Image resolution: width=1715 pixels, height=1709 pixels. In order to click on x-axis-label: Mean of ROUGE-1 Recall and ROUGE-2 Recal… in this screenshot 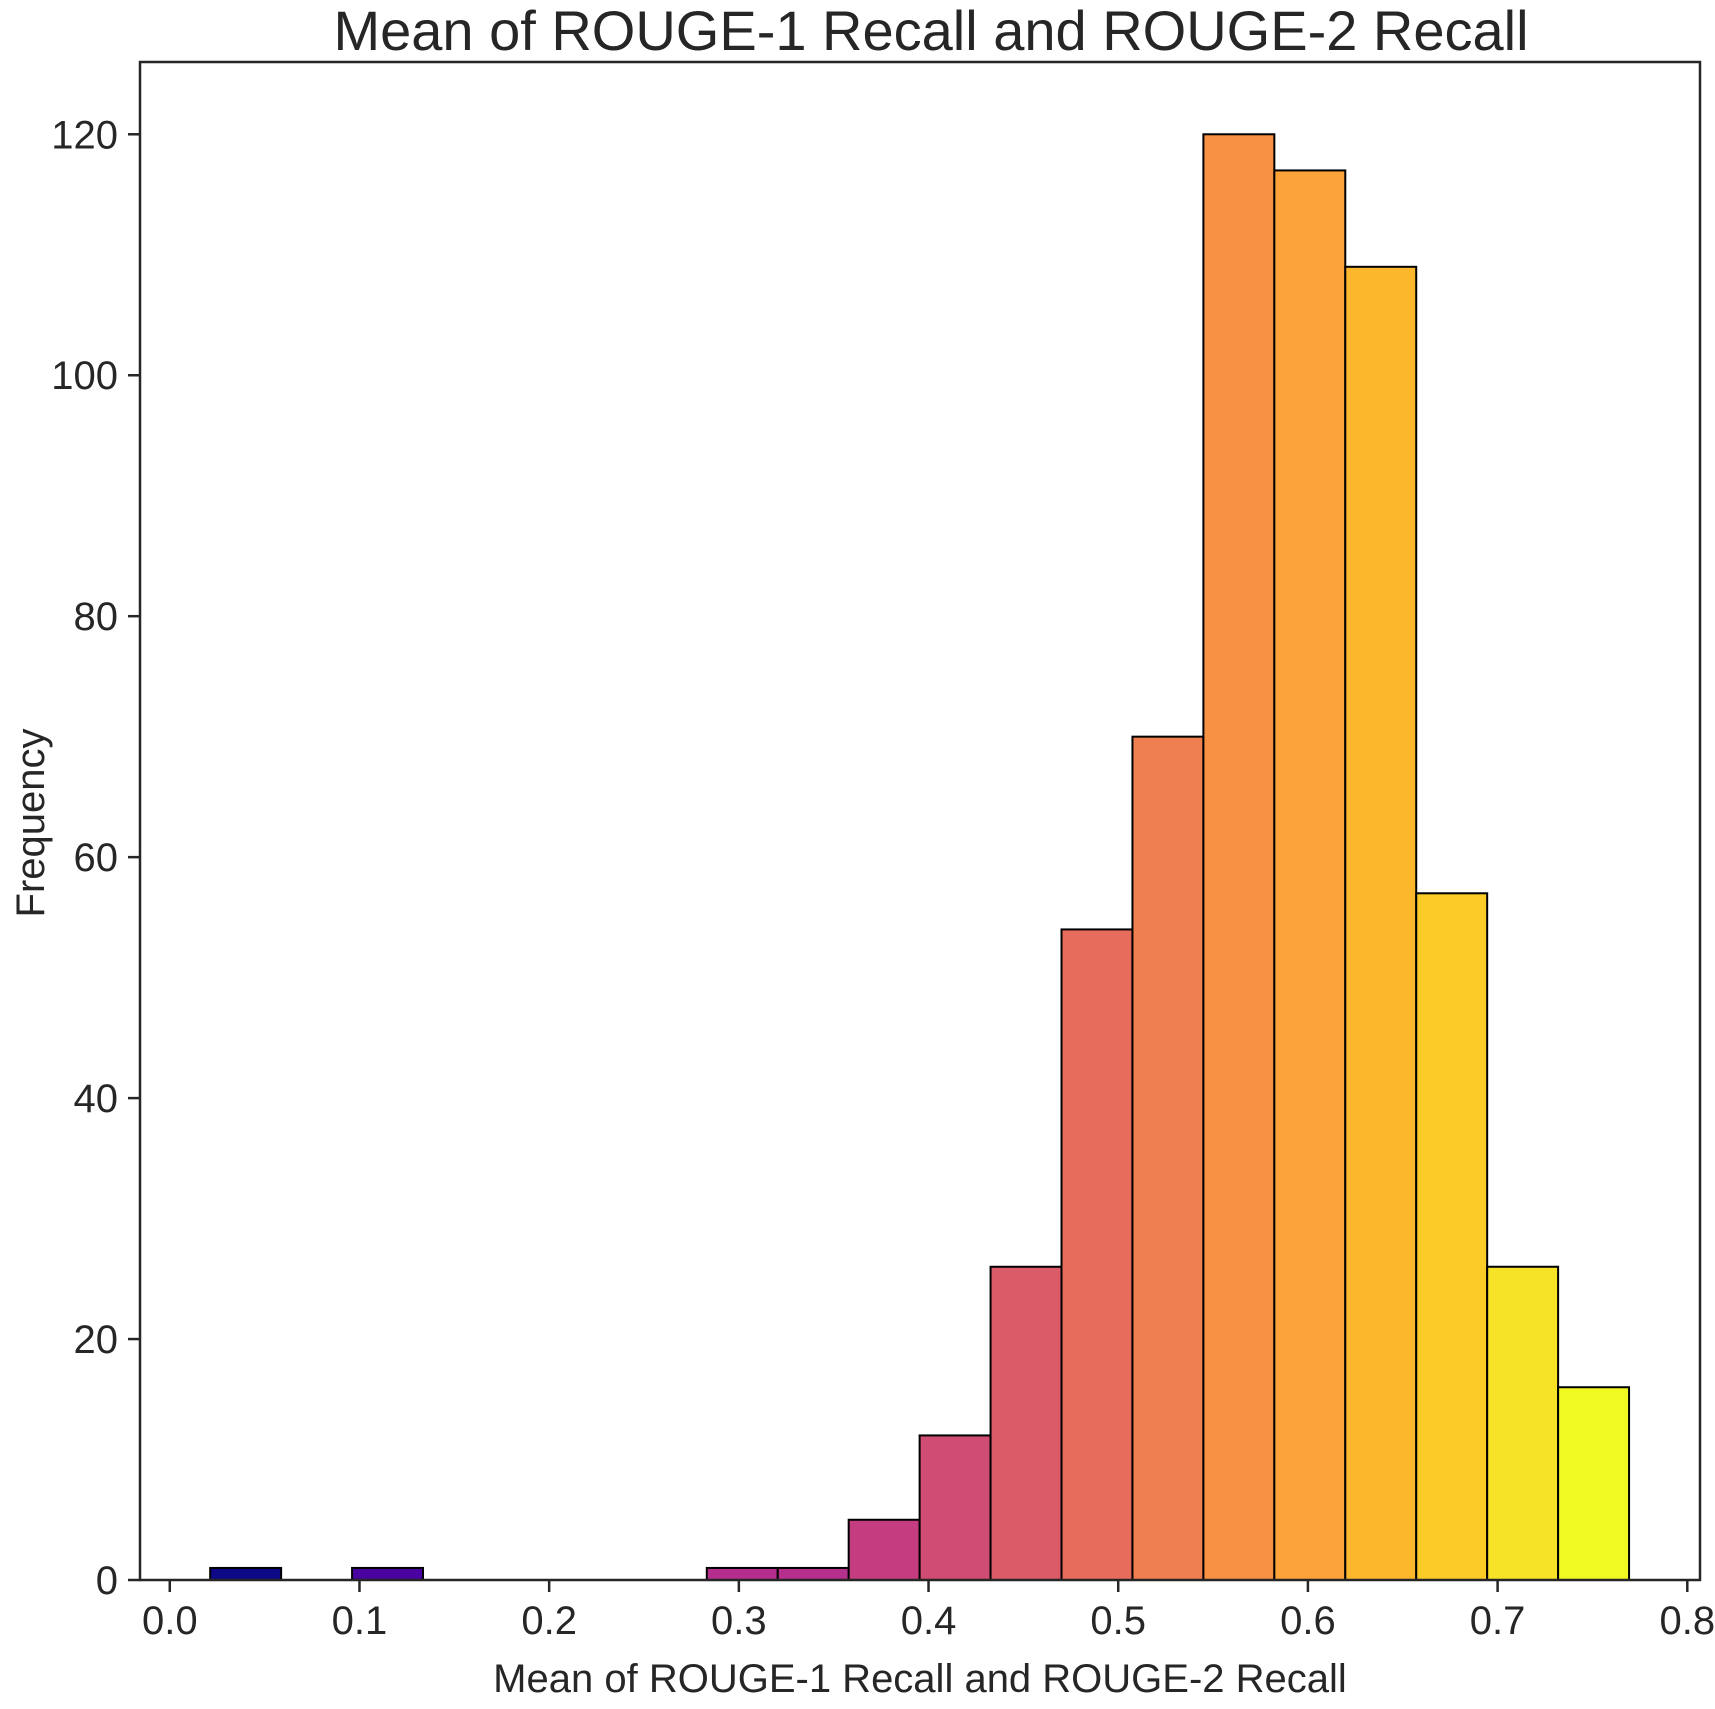, I will do `click(920, 1679)`.